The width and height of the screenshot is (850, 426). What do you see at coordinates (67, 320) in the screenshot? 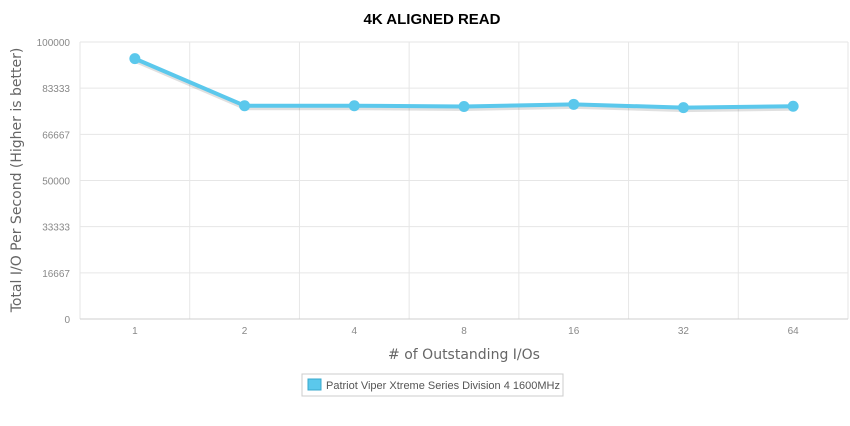
I see `y-tick-label: 0` at bounding box center [67, 320].